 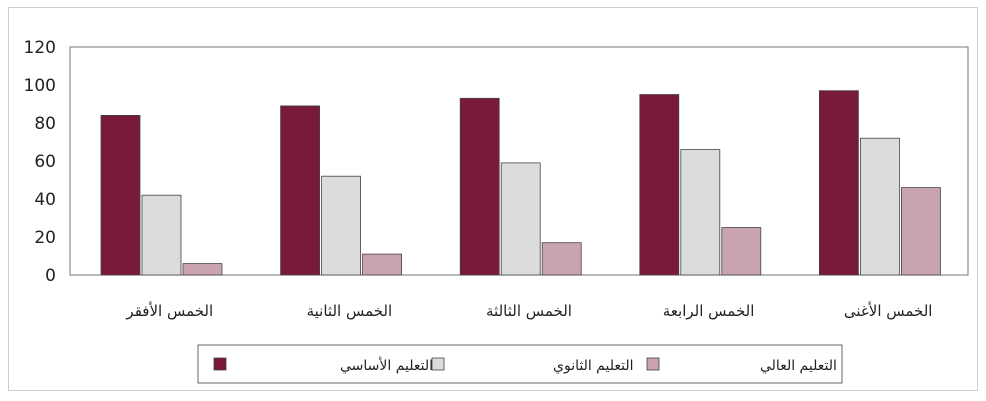 I want to click on y-tick-label: 80, so click(x=45, y=124).